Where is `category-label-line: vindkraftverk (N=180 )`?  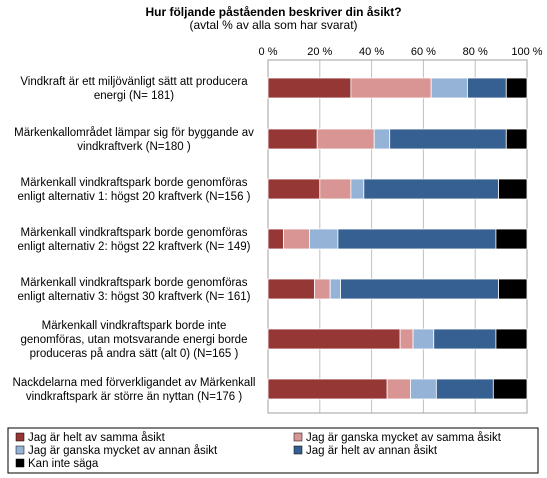 category-label-line: vindkraftverk (N=180 ) is located at coordinates (134, 147).